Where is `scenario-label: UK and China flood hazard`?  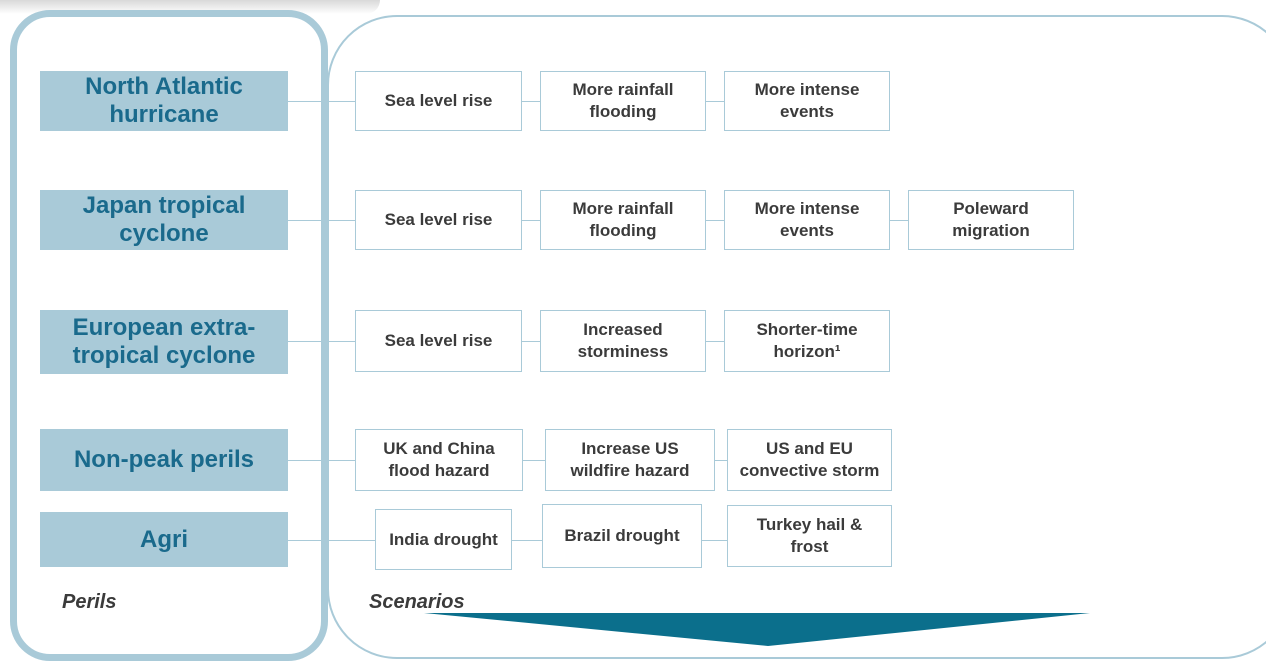 scenario-label: UK and China flood hazard is located at coordinates (439, 459).